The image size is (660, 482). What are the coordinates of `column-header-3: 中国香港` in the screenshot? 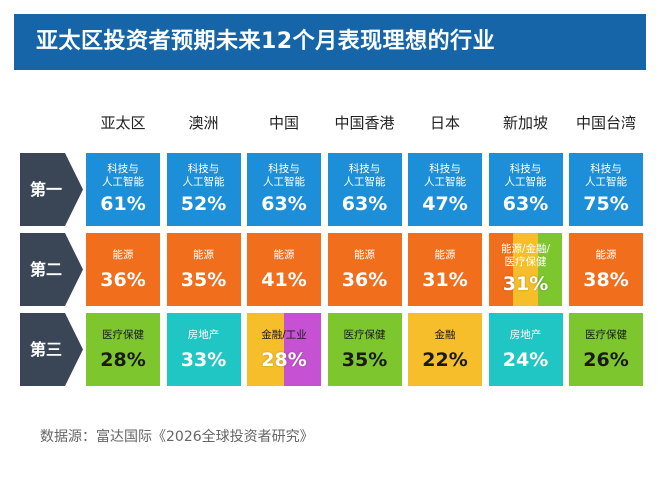 It's located at (364, 123).